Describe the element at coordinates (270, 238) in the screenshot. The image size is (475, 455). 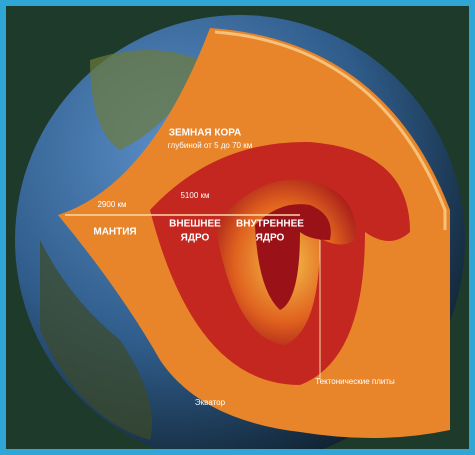
I see `inner-core-label: ЯДРО` at that location.